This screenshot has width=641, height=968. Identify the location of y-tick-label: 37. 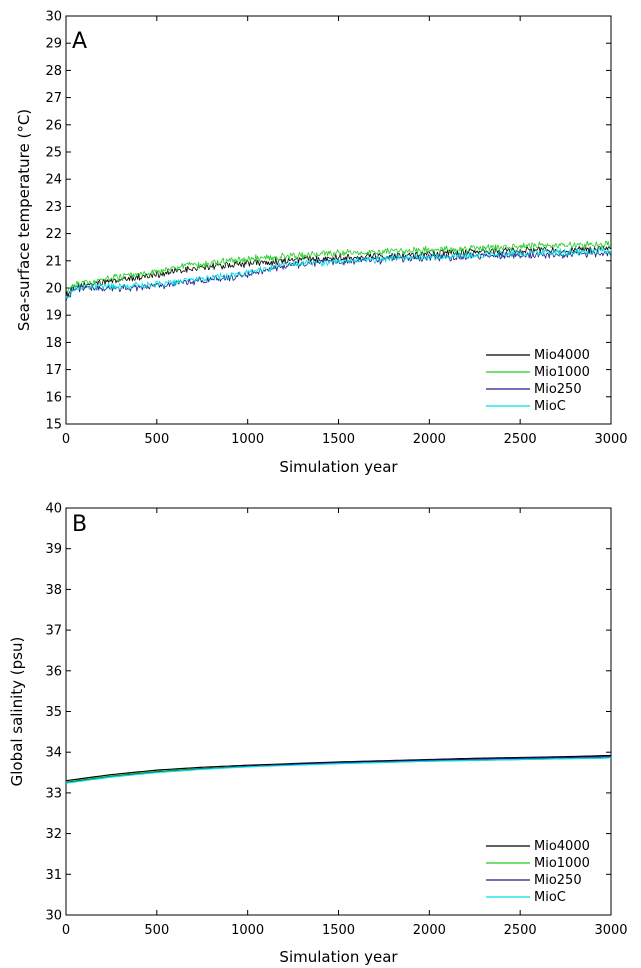
(53, 631).